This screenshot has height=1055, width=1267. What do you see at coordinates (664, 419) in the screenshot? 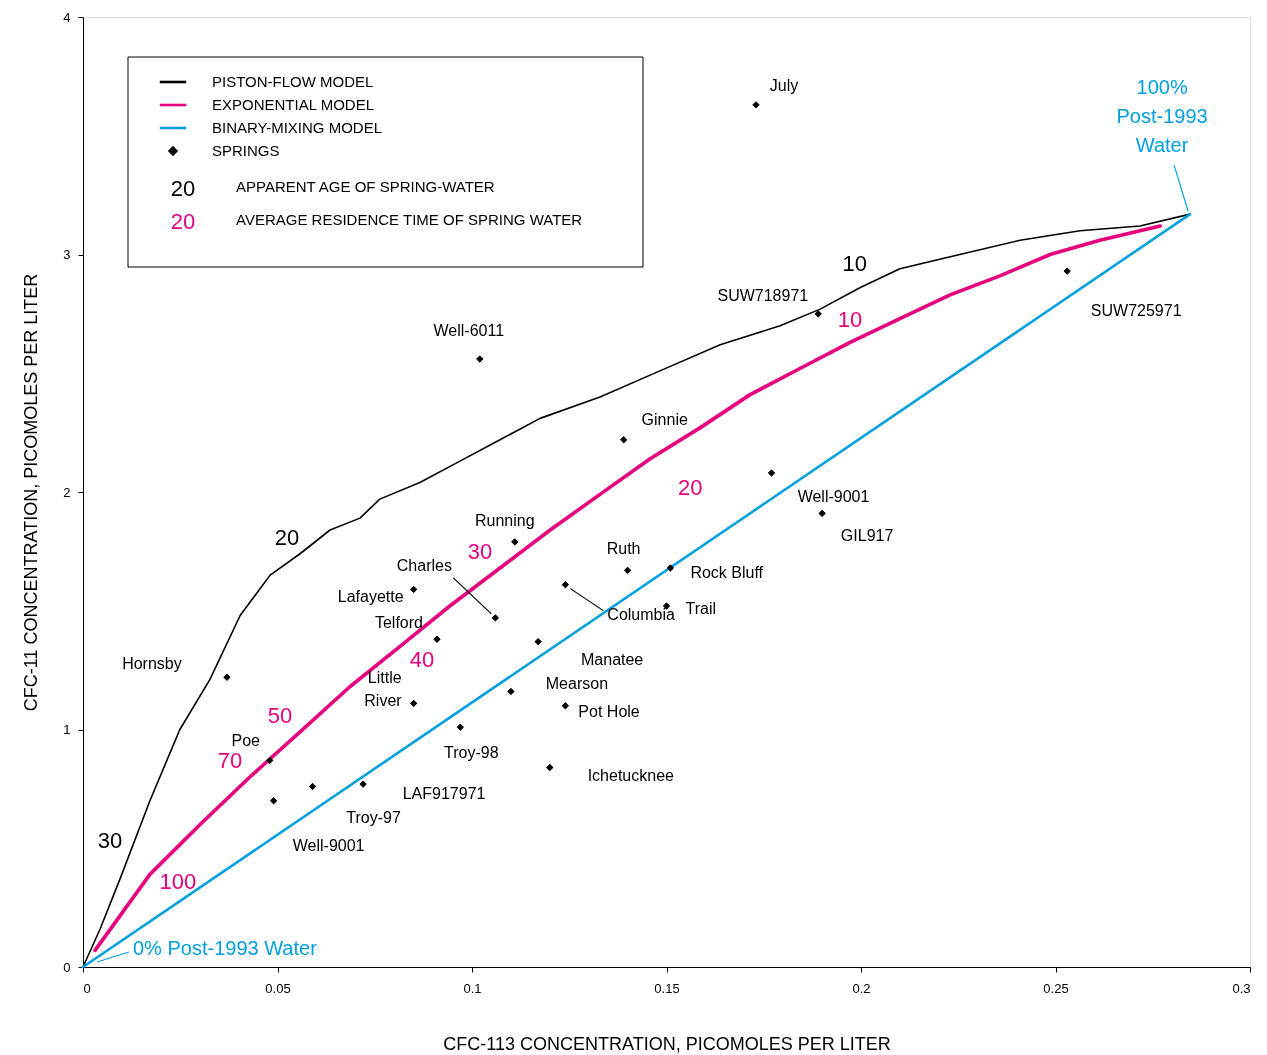
I see `annotation: Ginnie` at bounding box center [664, 419].